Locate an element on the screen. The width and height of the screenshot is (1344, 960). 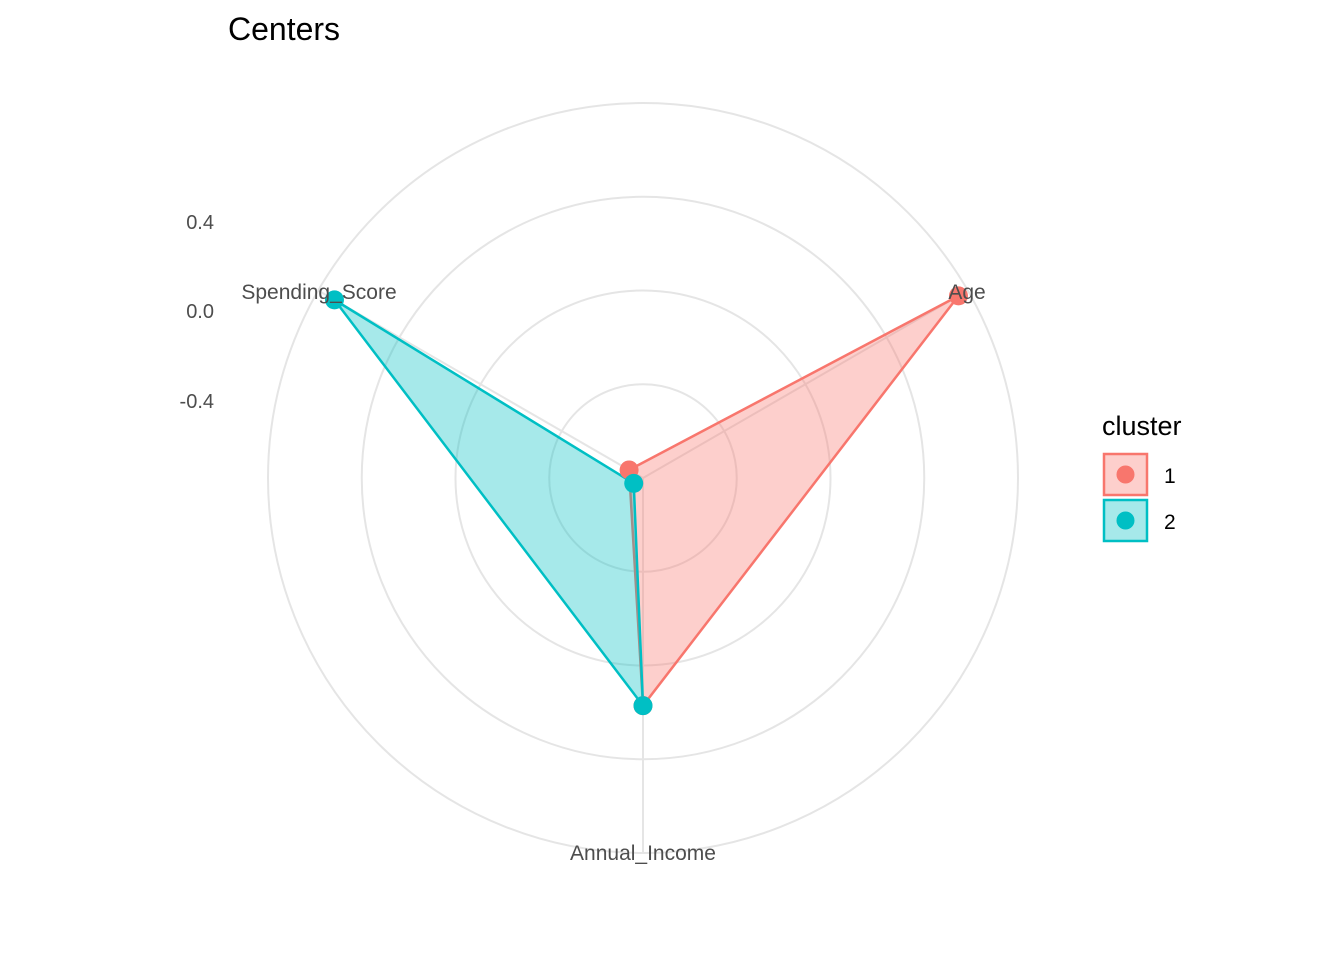
legend-label-2: 2 is located at coordinates (1170, 522).